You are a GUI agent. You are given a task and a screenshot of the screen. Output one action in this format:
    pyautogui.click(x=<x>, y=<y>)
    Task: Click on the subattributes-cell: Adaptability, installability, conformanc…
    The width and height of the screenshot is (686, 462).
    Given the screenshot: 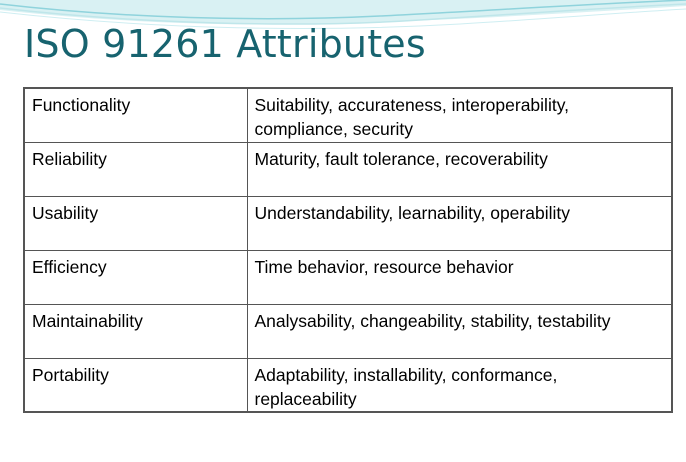 What is the action you would take?
    pyautogui.click(x=459, y=385)
    